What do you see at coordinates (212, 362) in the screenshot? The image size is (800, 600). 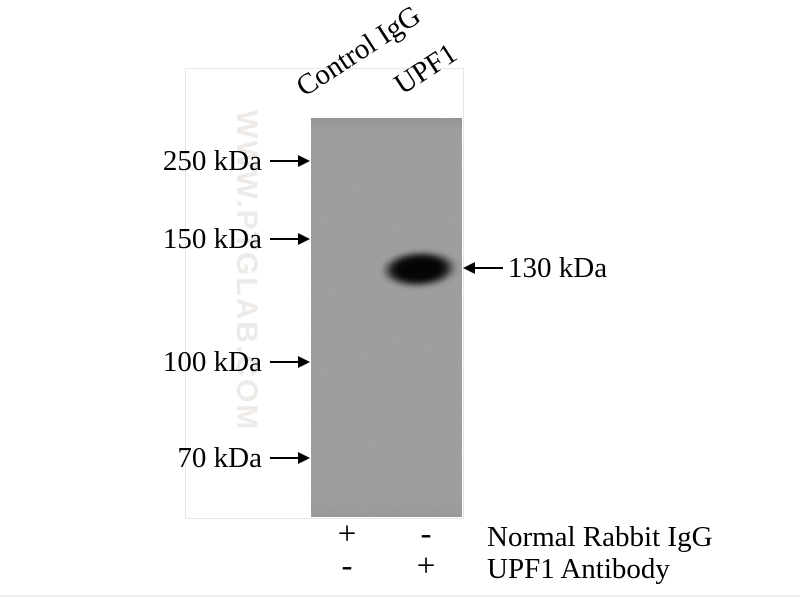 I see `marker-label-100kda: 100 kDa` at bounding box center [212, 362].